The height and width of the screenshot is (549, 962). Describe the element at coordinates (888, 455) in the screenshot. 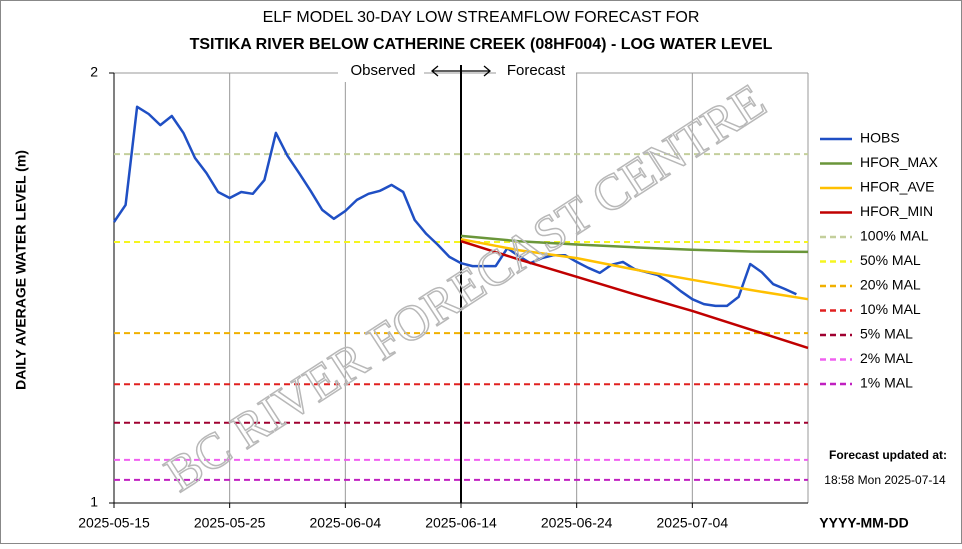

I see `updated-label: Forecast updated at:` at that location.